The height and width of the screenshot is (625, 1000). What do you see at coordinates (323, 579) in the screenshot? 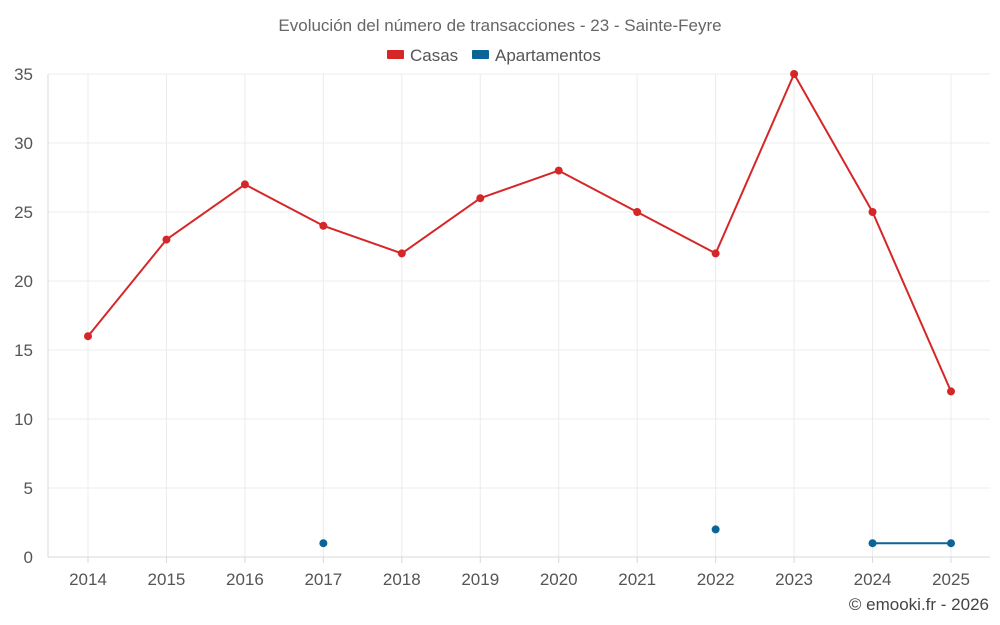
I see `x-tick-label: 2017` at bounding box center [323, 579].